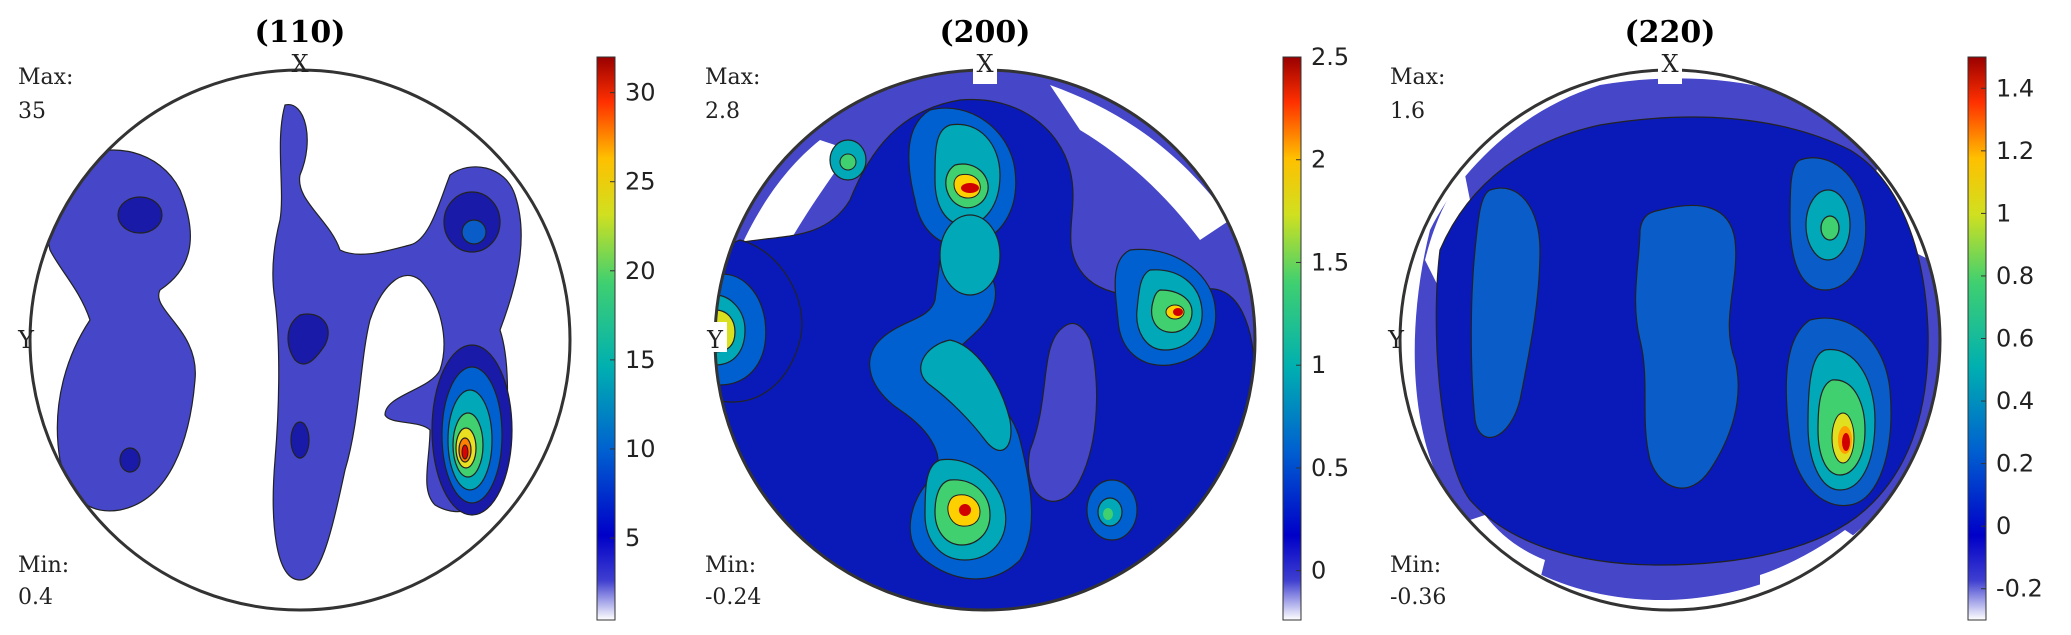 The image size is (2071, 635). Describe the element at coordinates (640, 182) in the screenshot. I see `colorbar-tick-label: 25` at that location.